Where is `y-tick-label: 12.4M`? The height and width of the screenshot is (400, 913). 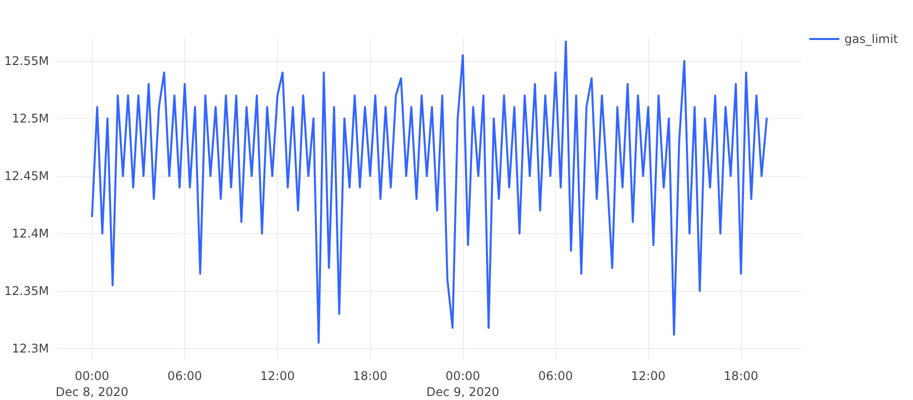 y-tick-label: 12.4M is located at coordinates (30, 233).